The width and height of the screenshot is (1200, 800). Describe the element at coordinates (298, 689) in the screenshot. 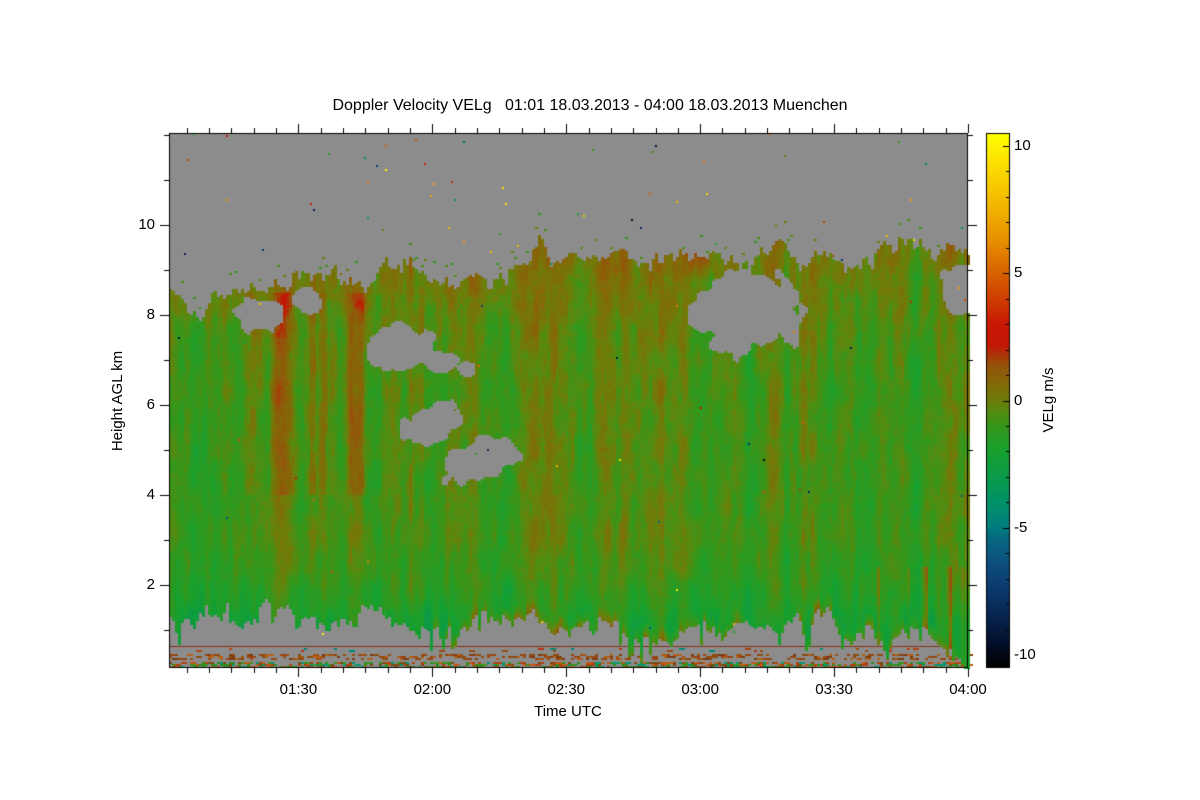

I see `x-tick-label: 01:30` at that location.